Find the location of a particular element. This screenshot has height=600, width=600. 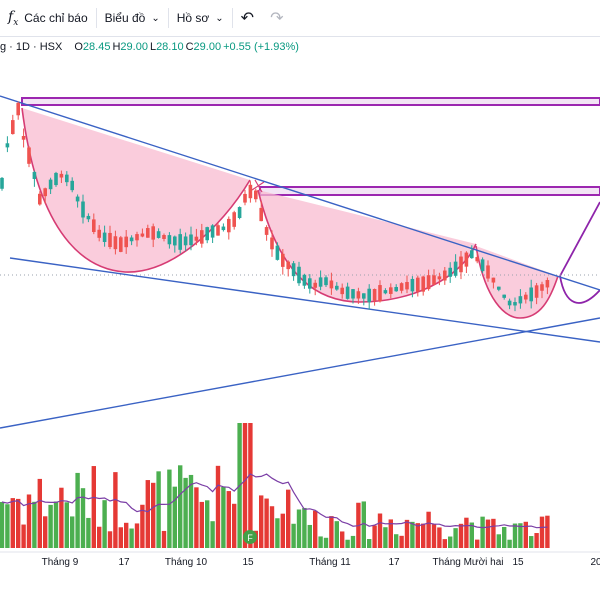

chevron-down-icon: ⌄ is located at coordinates (155, 18).